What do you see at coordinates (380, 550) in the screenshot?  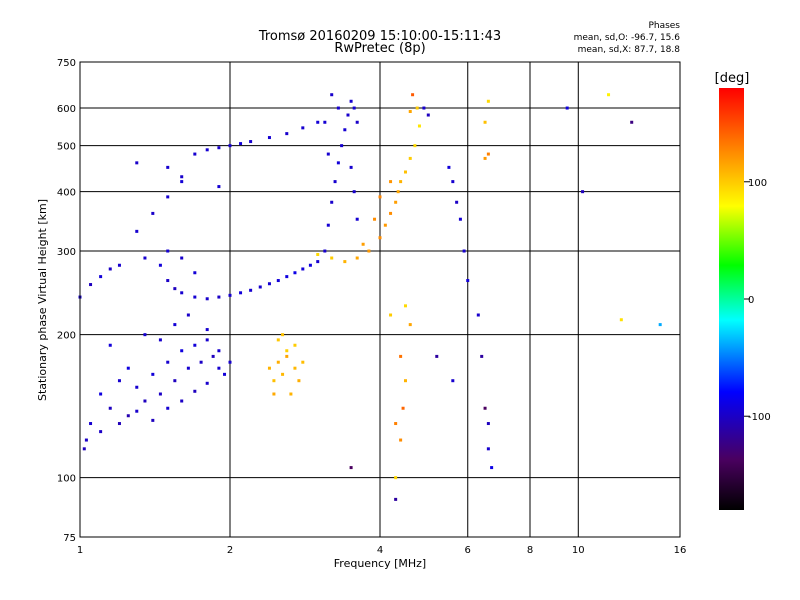 I see `x-tick-label: 4` at bounding box center [380, 550].